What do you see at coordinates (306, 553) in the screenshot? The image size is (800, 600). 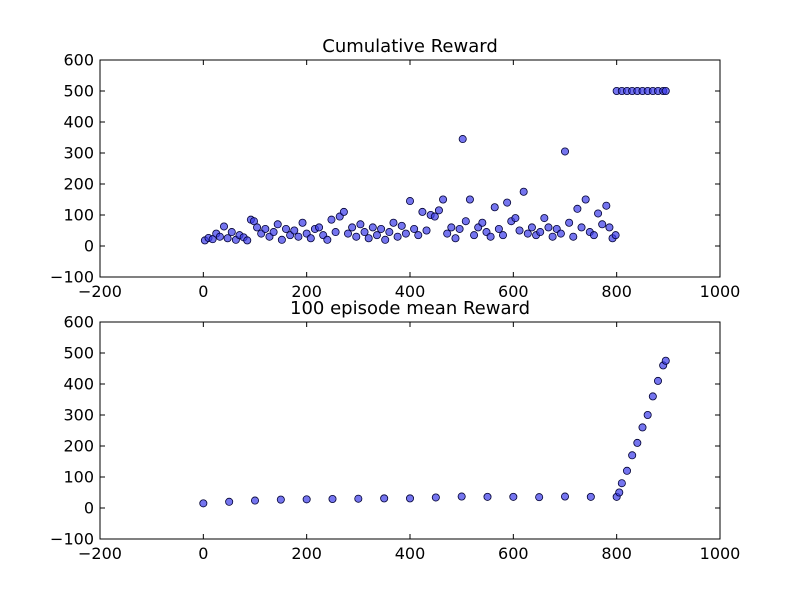 I see `x-tick-label: 200` at bounding box center [306, 553].